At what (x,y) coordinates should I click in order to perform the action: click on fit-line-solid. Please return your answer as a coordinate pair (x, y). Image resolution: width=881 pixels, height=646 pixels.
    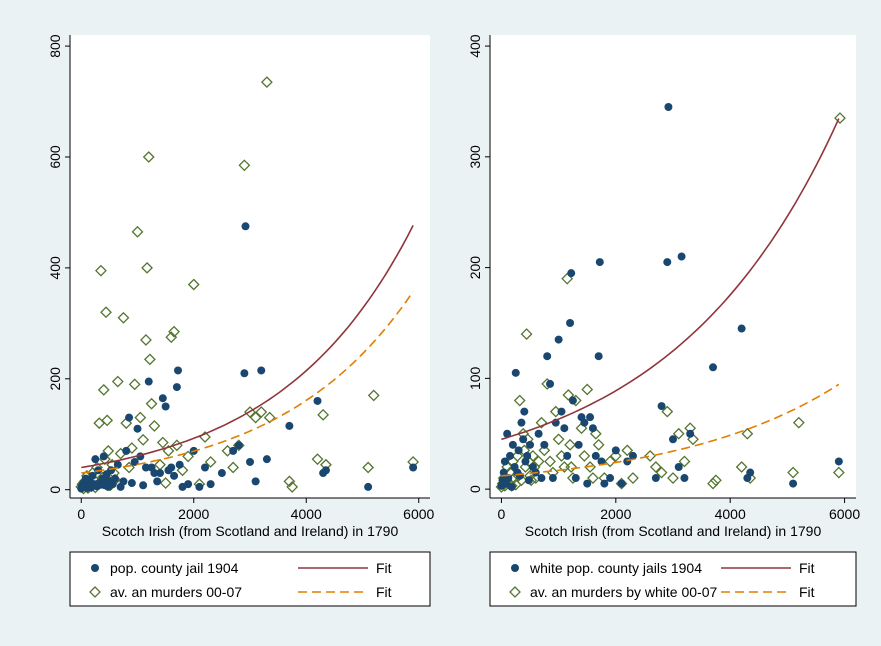
    Looking at the image, I should click on (247, 347).